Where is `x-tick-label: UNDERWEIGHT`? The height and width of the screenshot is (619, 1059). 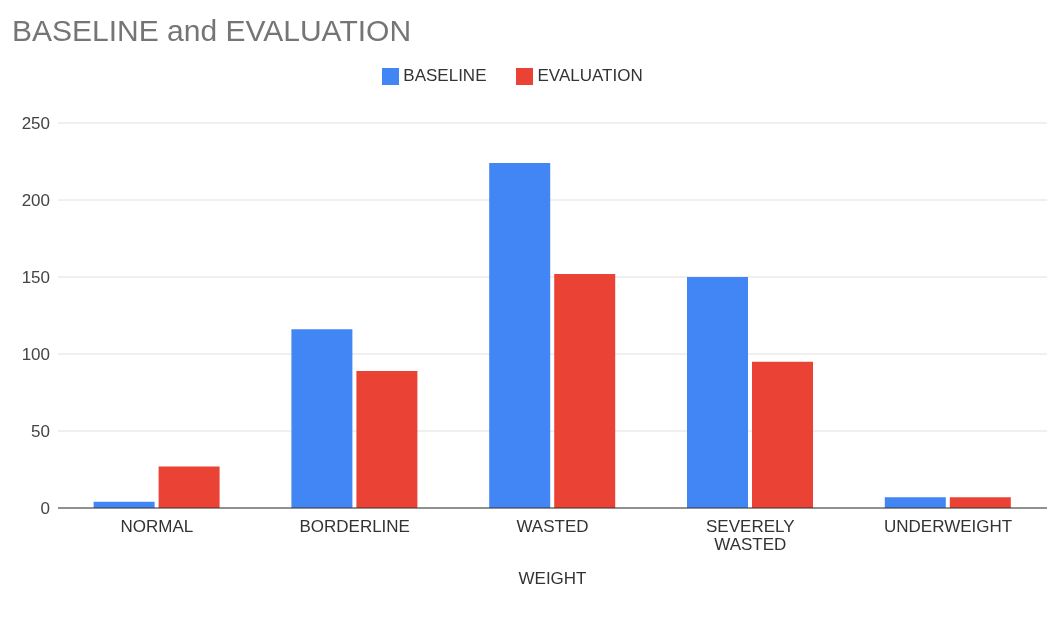 x-tick-label: UNDERWEIGHT is located at coordinates (948, 526).